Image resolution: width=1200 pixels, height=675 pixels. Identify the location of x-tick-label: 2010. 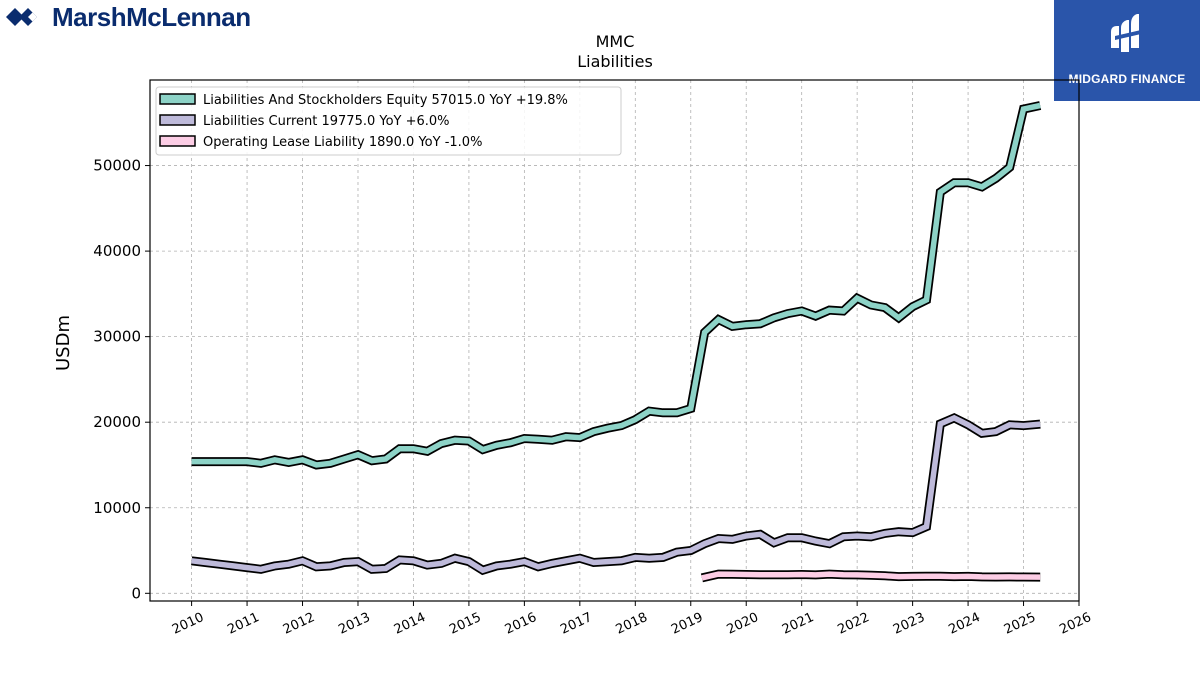
(188, 624).